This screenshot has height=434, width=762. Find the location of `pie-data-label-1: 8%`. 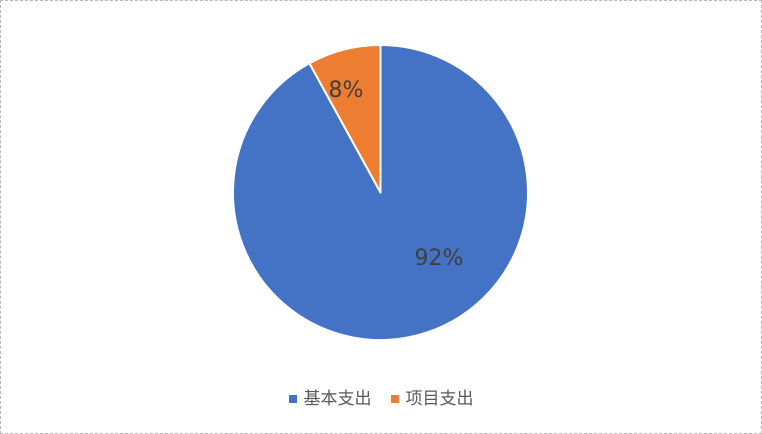

pie-data-label-1: 8% is located at coordinates (346, 90).